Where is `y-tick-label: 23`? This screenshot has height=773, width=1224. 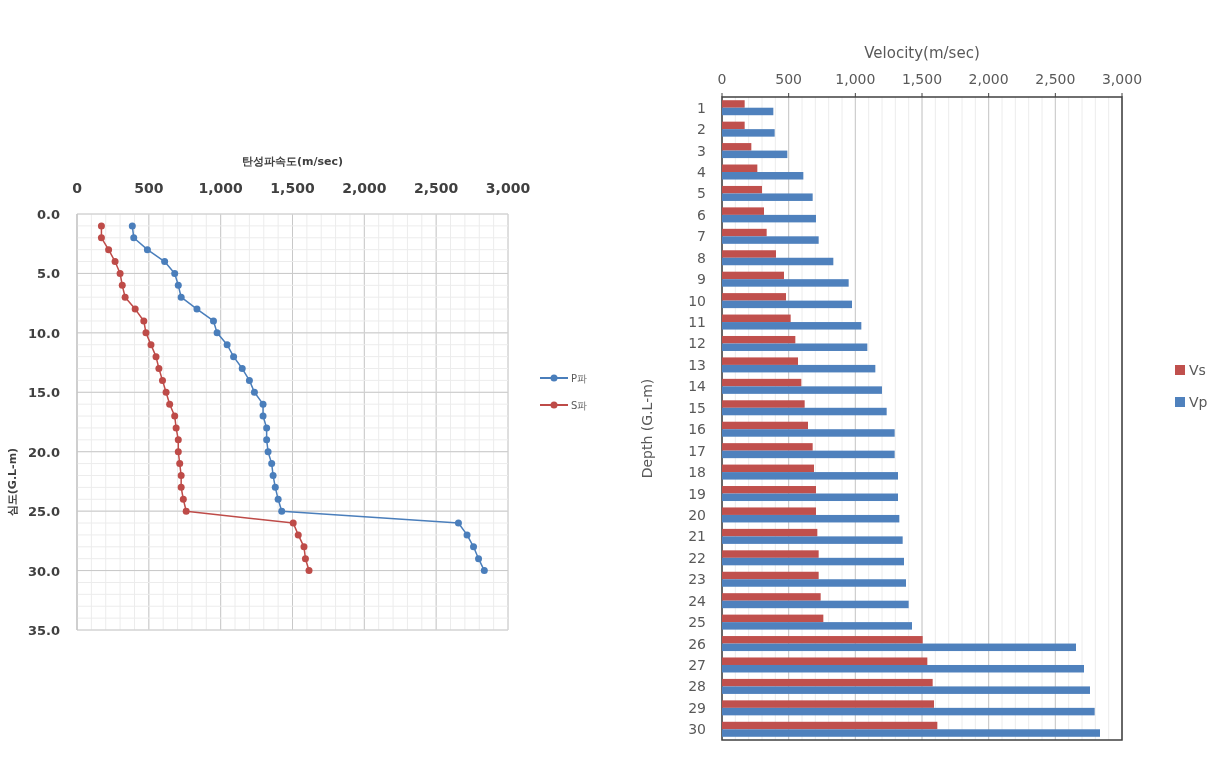 y-tick-label: 23 is located at coordinates (697, 579).